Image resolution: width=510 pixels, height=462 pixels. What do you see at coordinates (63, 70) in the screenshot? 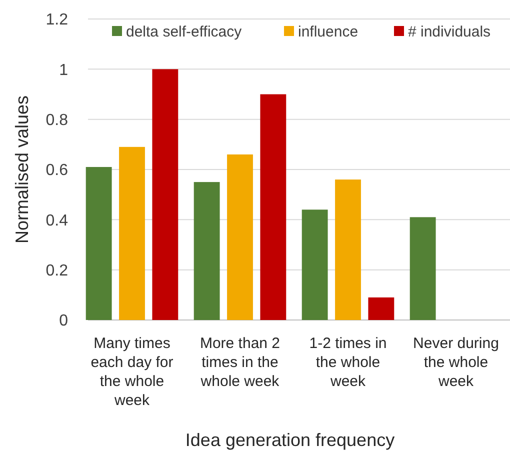
I see `y-tick-label: 1` at bounding box center [63, 70].